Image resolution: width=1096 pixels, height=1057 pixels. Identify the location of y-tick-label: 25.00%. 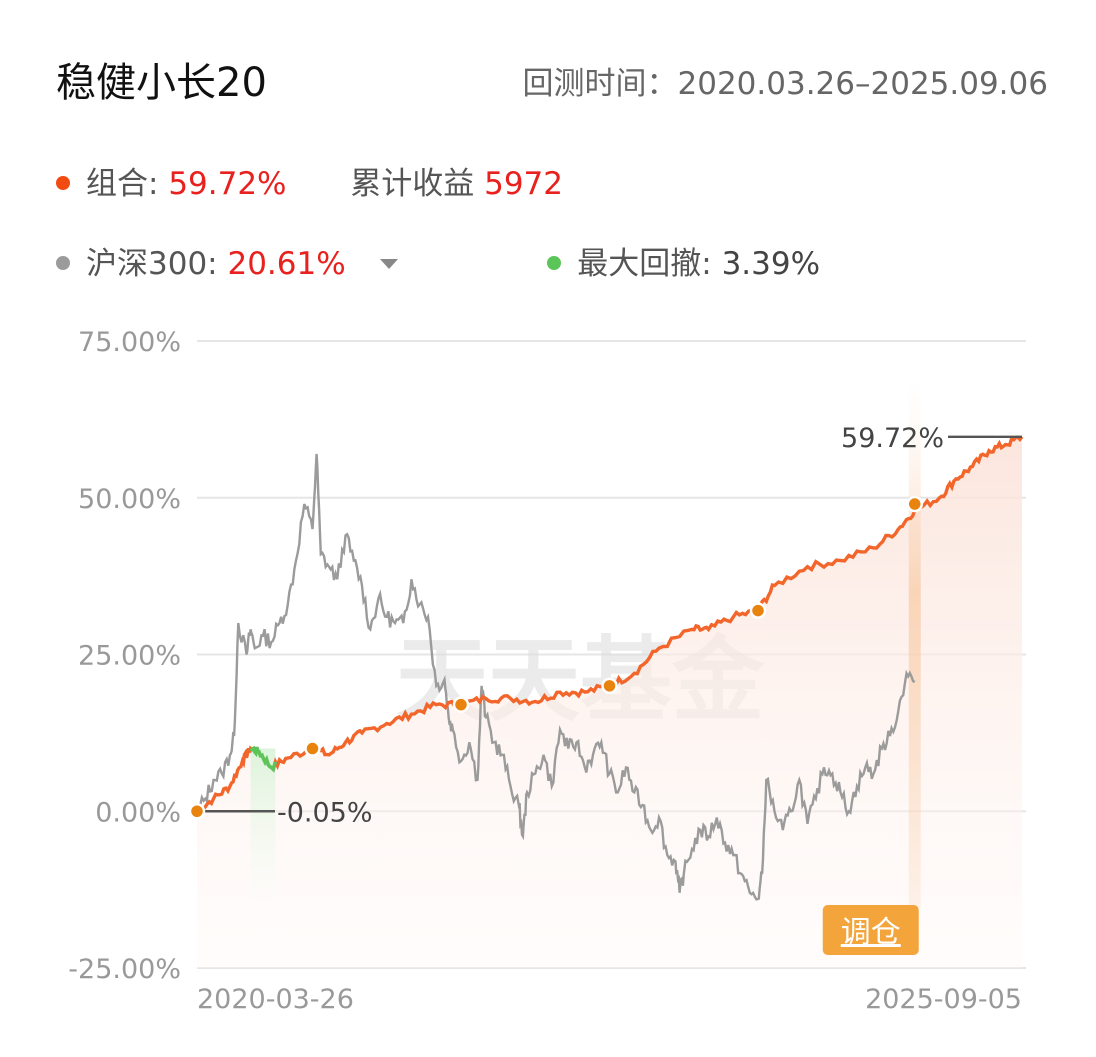
(129, 656).